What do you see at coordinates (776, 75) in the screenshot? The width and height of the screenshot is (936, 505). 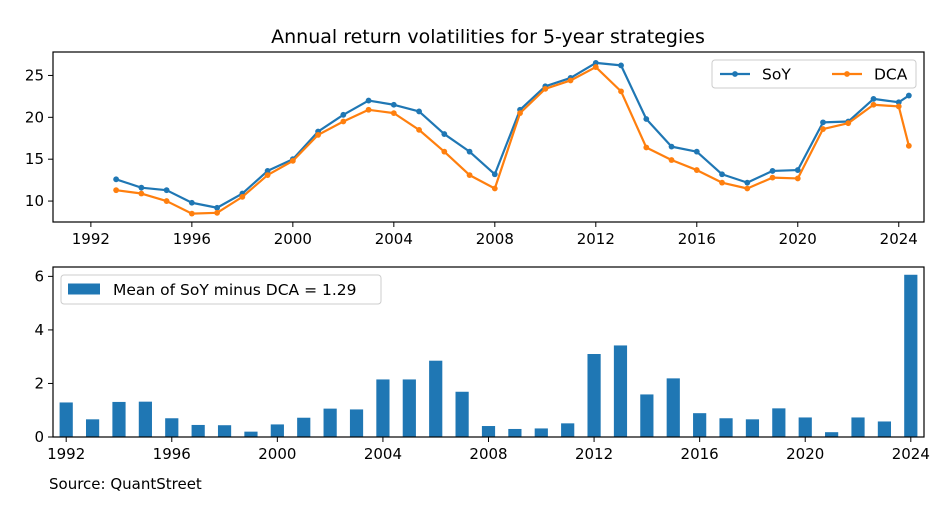 I see `legend-label: SoY` at bounding box center [776, 75].